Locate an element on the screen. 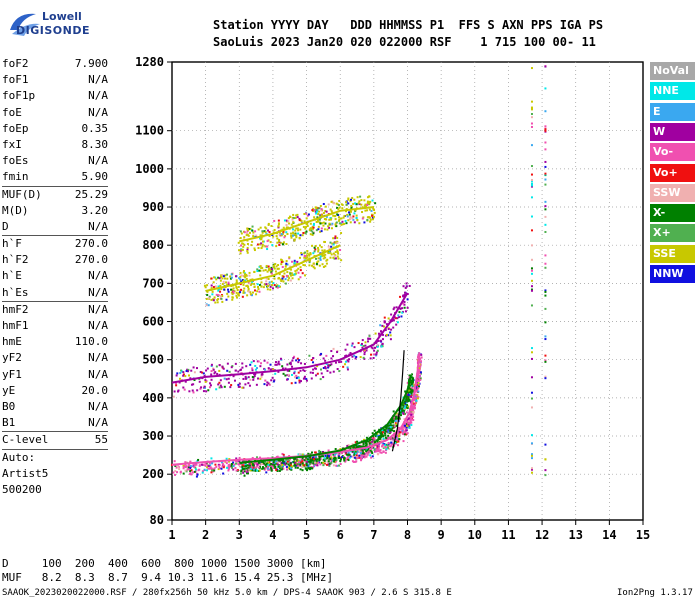 This screenshot has height=600, width=700. param-name: yF1 is located at coordinates (12, 374).